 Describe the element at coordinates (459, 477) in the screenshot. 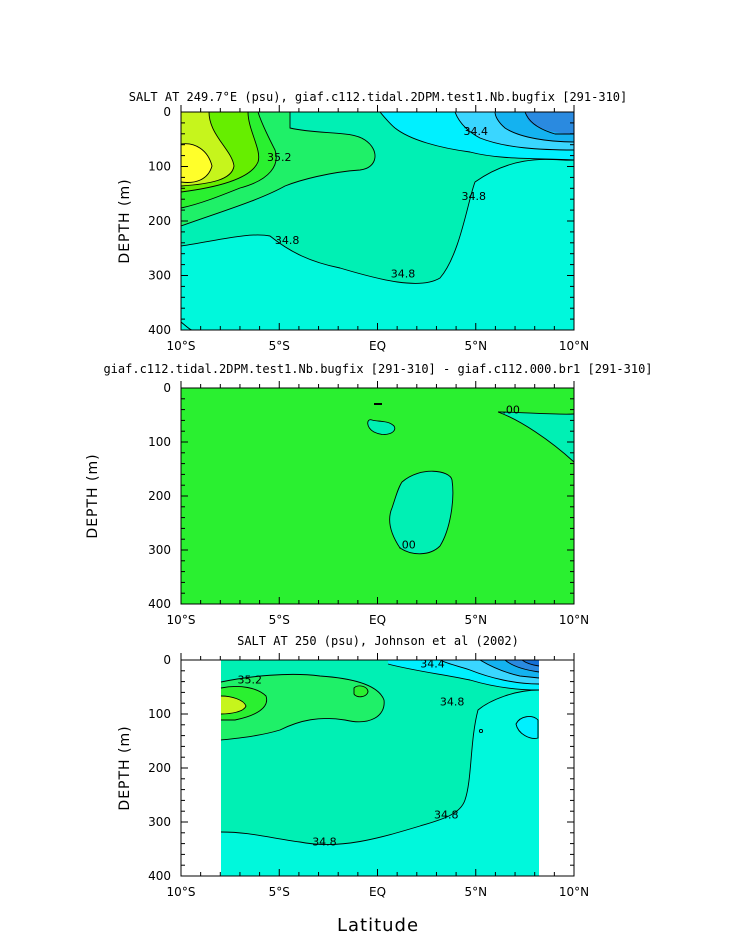

I see `panel-2-contour-labels: .00 .00` at that location.